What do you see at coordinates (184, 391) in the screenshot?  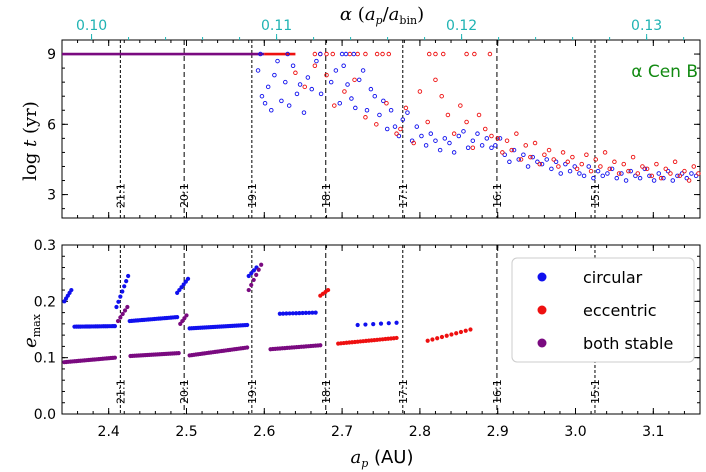 I see `resonance-label: 20:1` at bounding box center [184, 391].